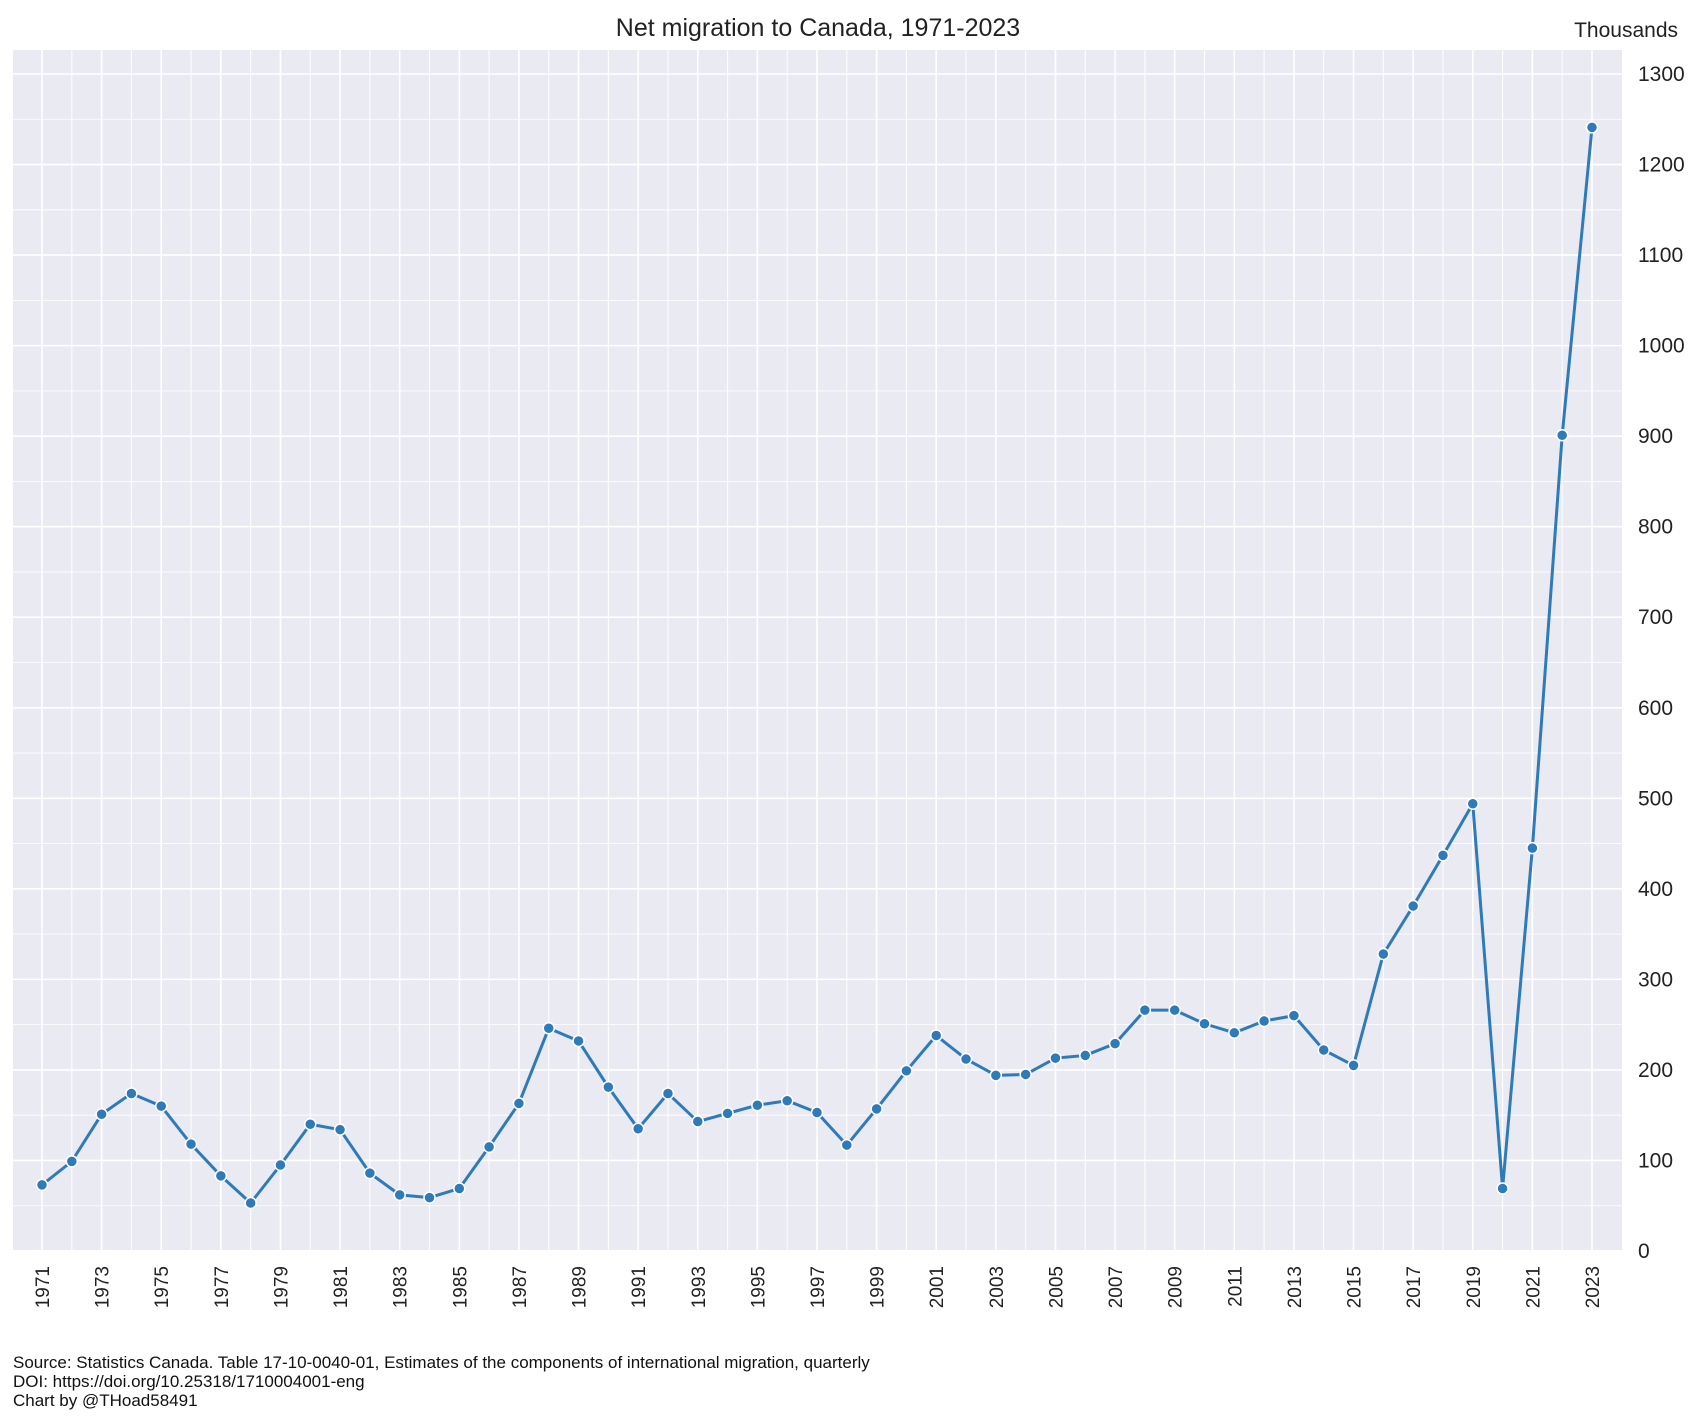 This screenshot has width=1696, height=1420. I want to click on y-tick-label: 1300, so click(1661, 74).